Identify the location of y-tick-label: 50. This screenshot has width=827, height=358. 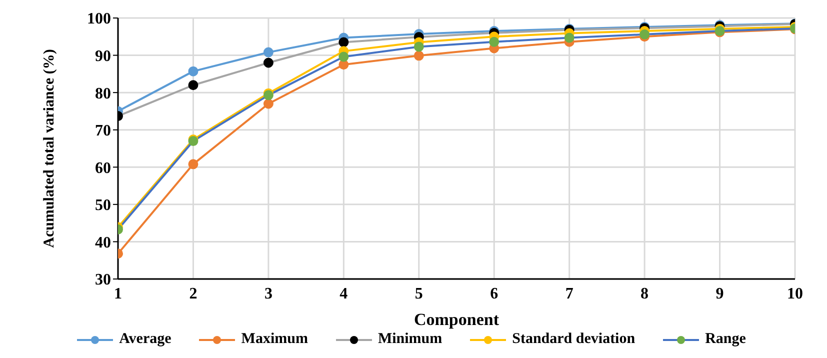
(103, 205).